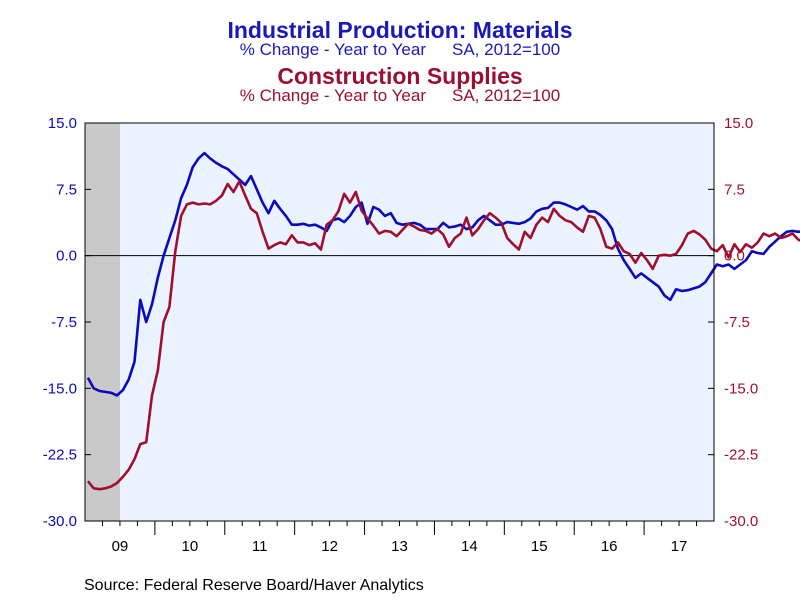 The height and width of the screenshot is (600, 800). I want to click on x-tick-label: 10, so click(189, 546).